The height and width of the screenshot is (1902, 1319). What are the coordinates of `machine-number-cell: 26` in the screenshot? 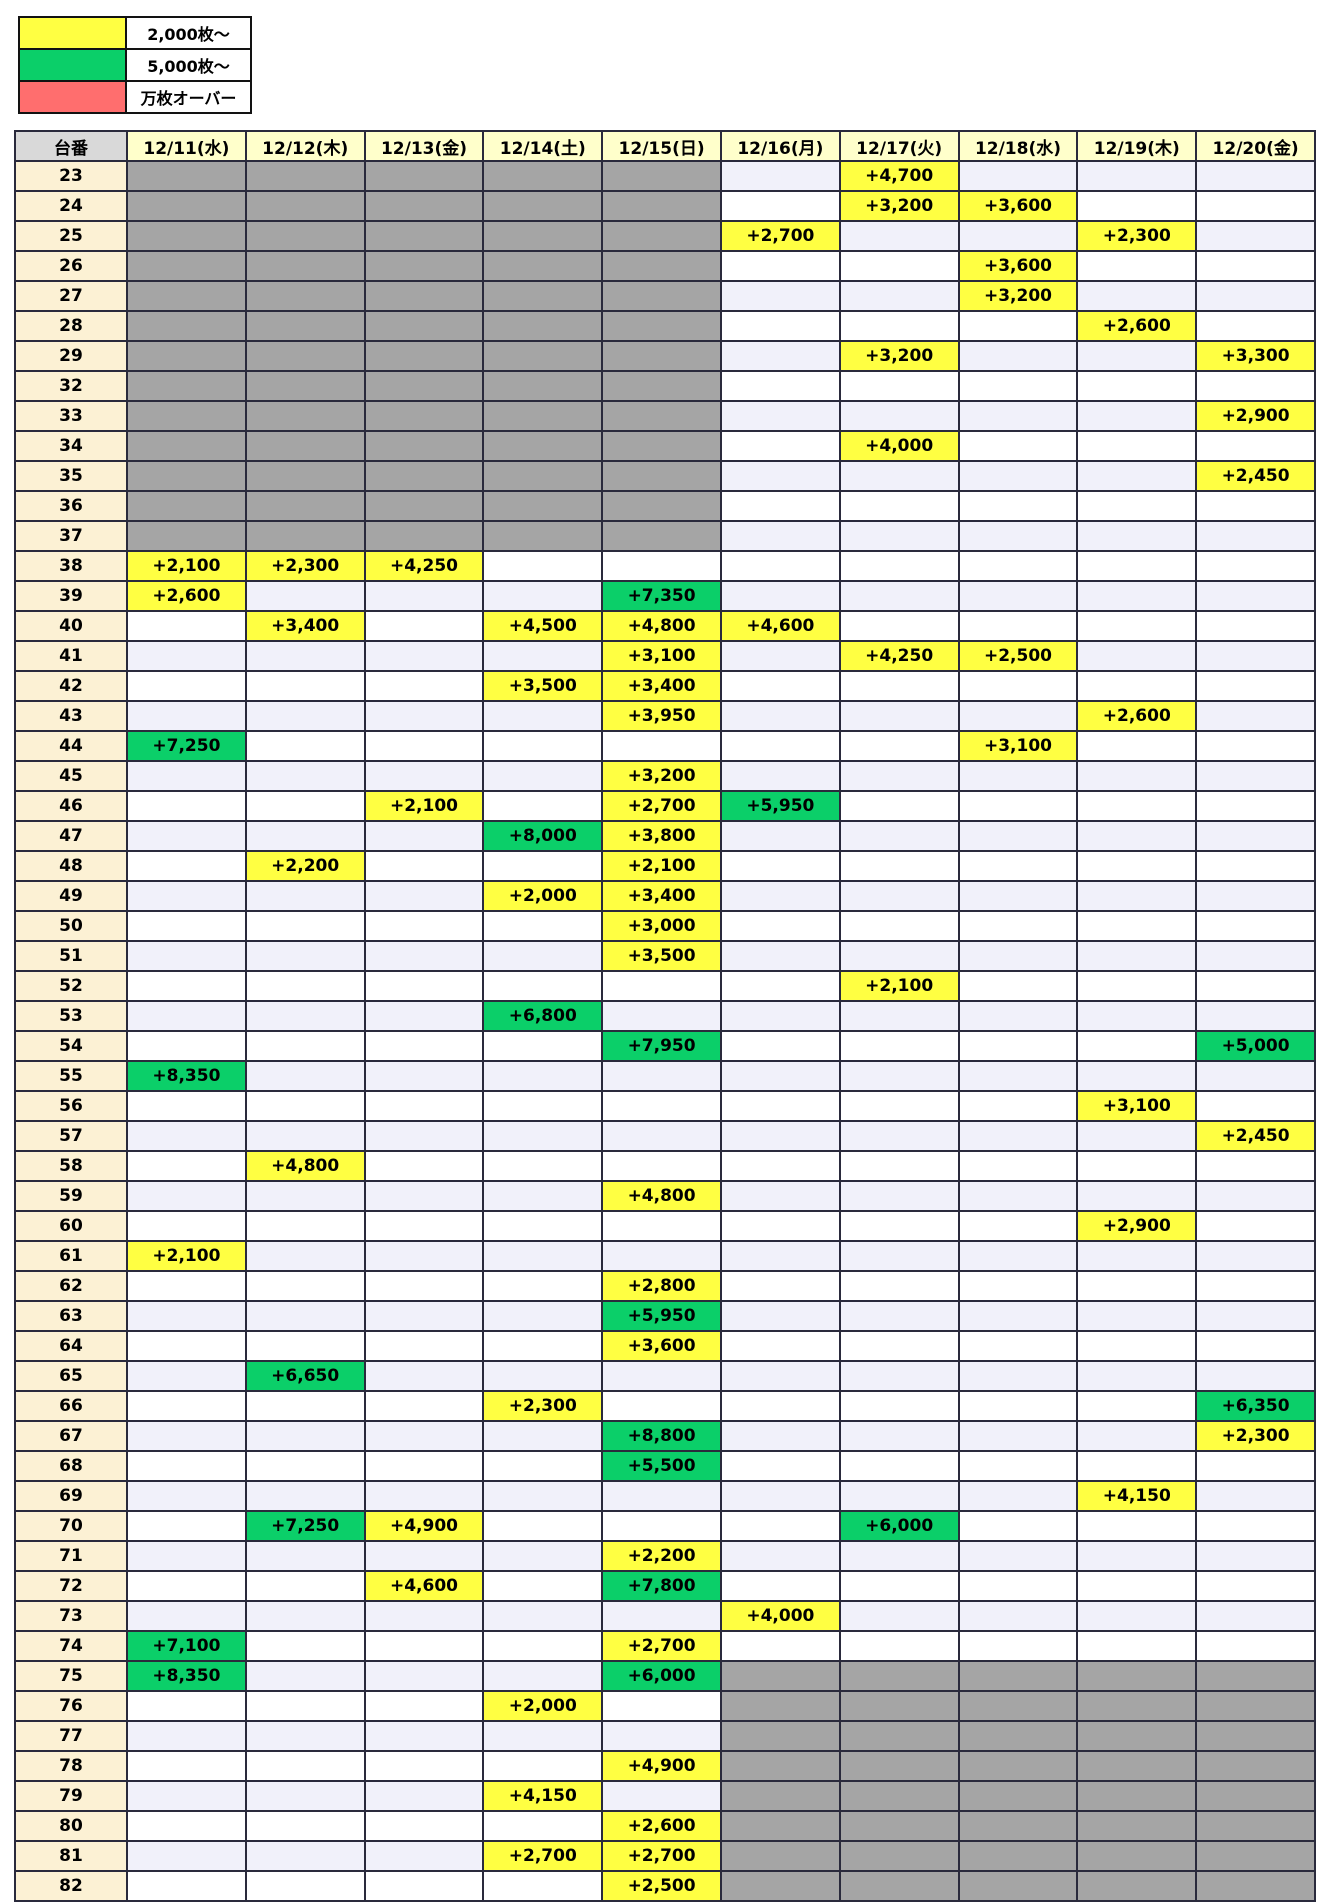 It's located at (71, 266).